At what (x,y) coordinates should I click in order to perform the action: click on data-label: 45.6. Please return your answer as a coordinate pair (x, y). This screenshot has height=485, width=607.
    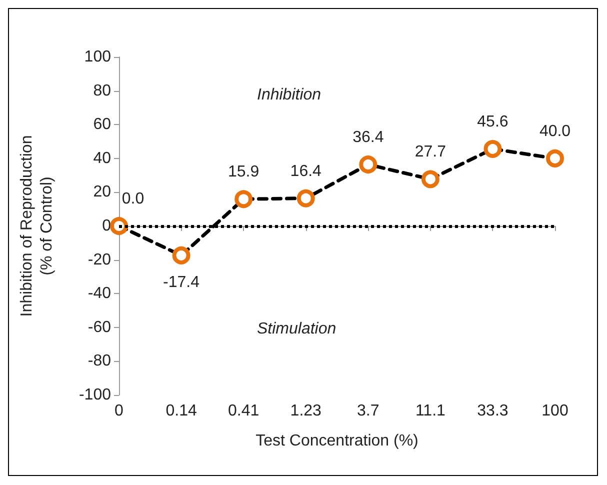
    Looking at the image, I should click on (492, 121).